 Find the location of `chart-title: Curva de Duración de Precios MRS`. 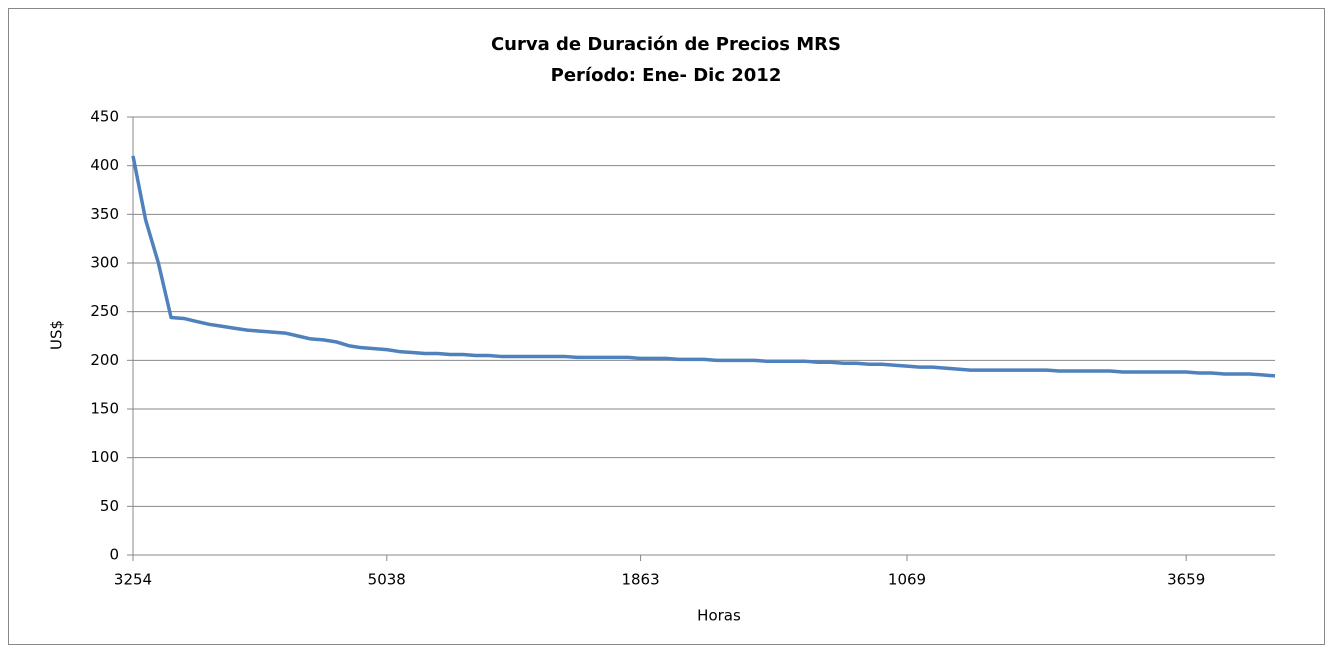

chart-title: Curva de Duración de Precios MRS is located at coordinates (666, 44).